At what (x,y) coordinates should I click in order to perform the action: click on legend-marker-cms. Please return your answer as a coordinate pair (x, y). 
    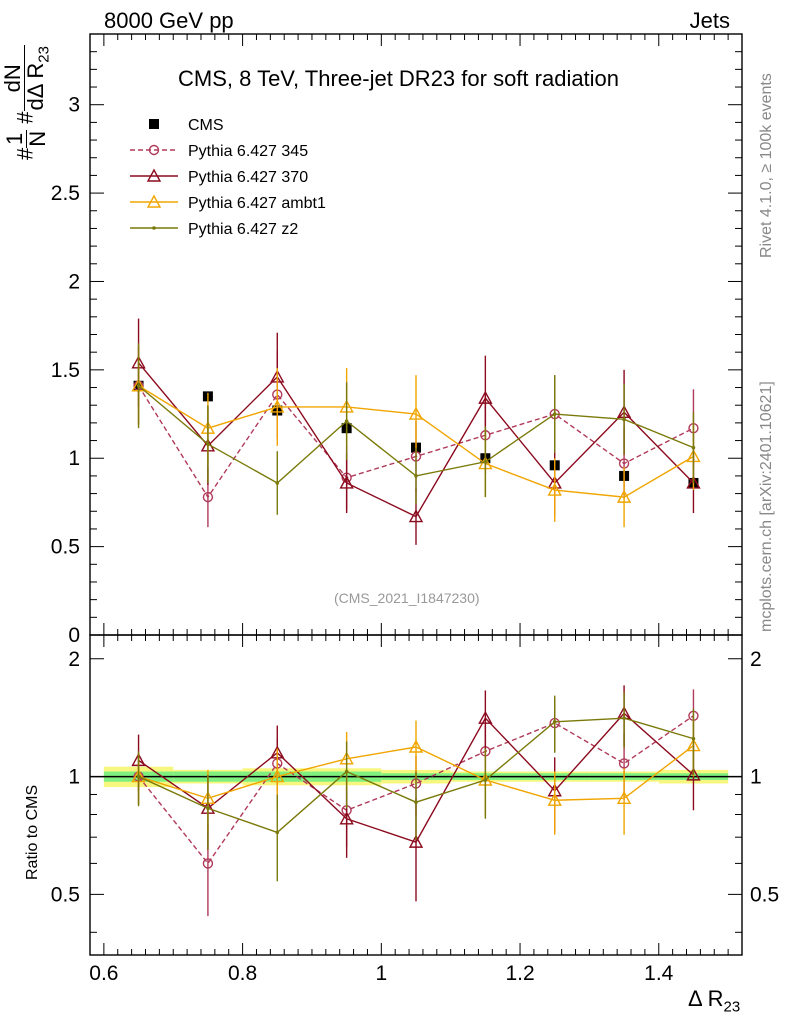
    Looking at the image, I should click on (154, 124).